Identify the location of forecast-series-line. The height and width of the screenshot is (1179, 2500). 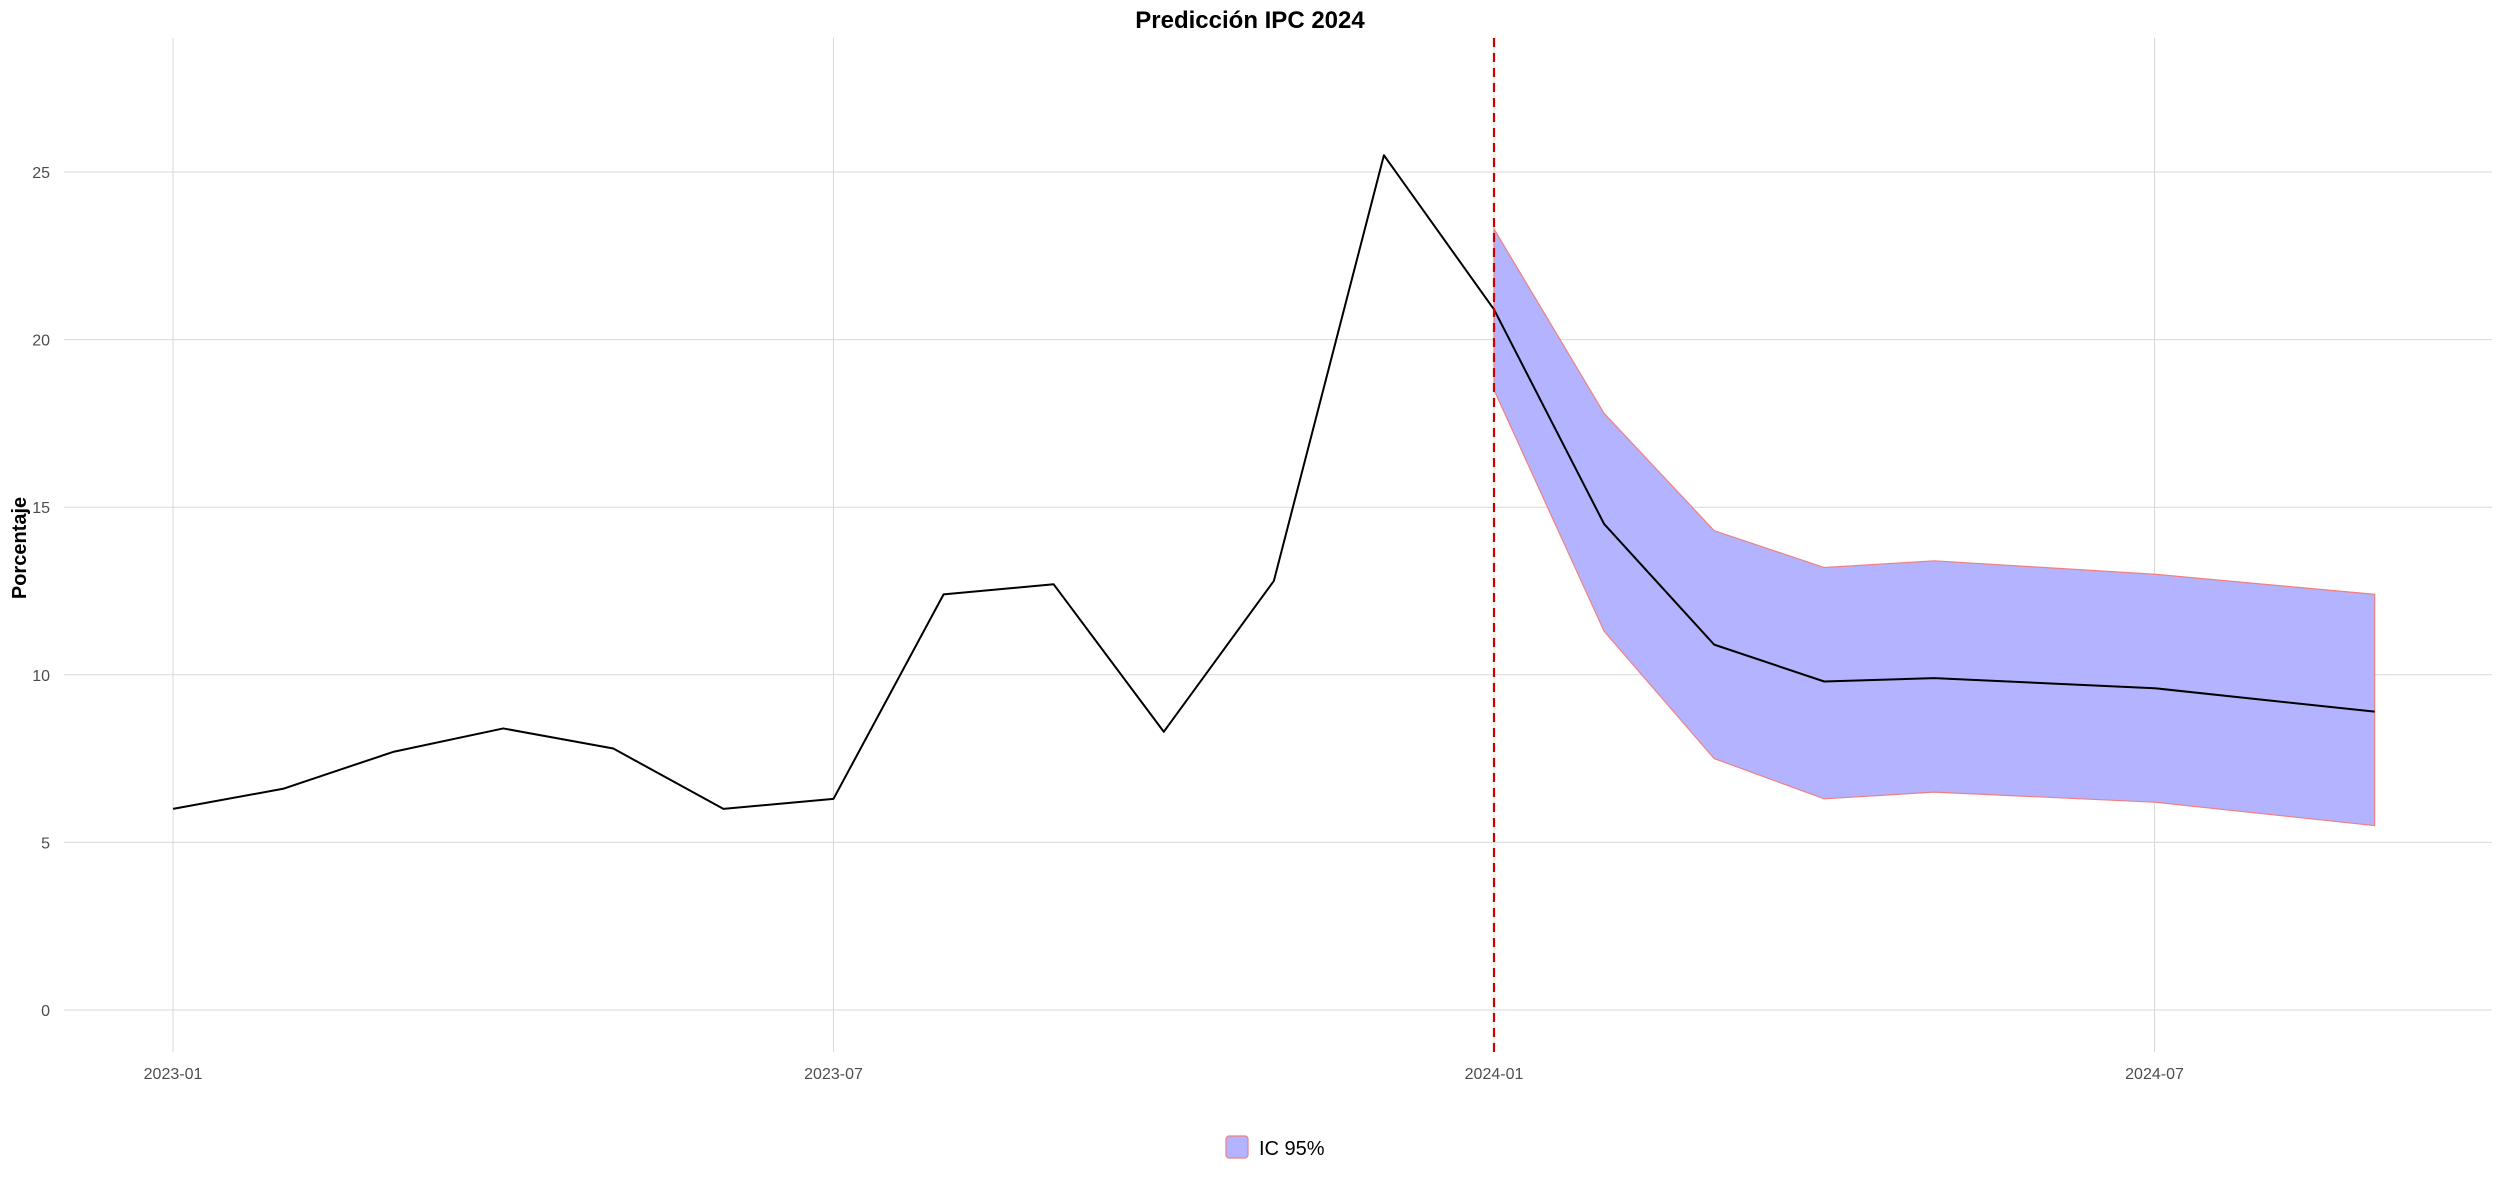
(1934, 510).